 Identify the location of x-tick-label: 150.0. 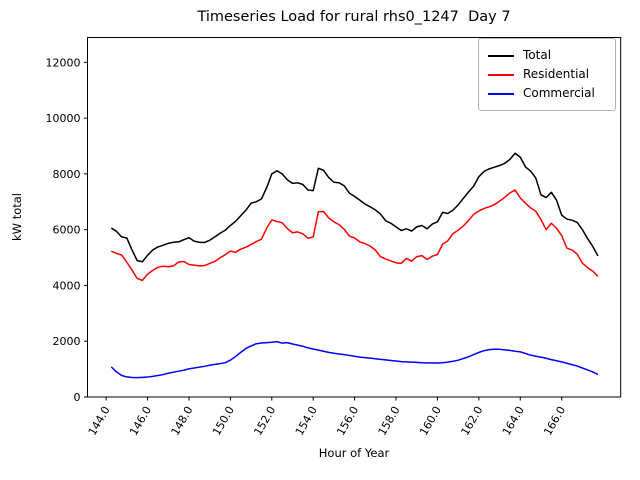
(223, 421).